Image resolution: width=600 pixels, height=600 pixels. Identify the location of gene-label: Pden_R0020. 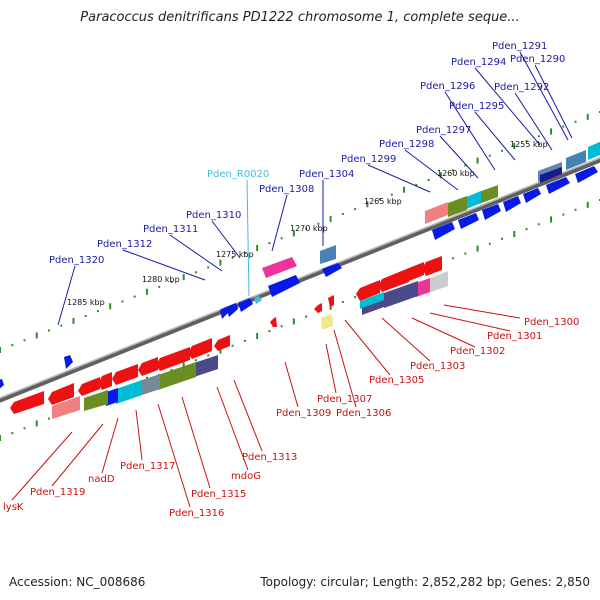
(238, 174).